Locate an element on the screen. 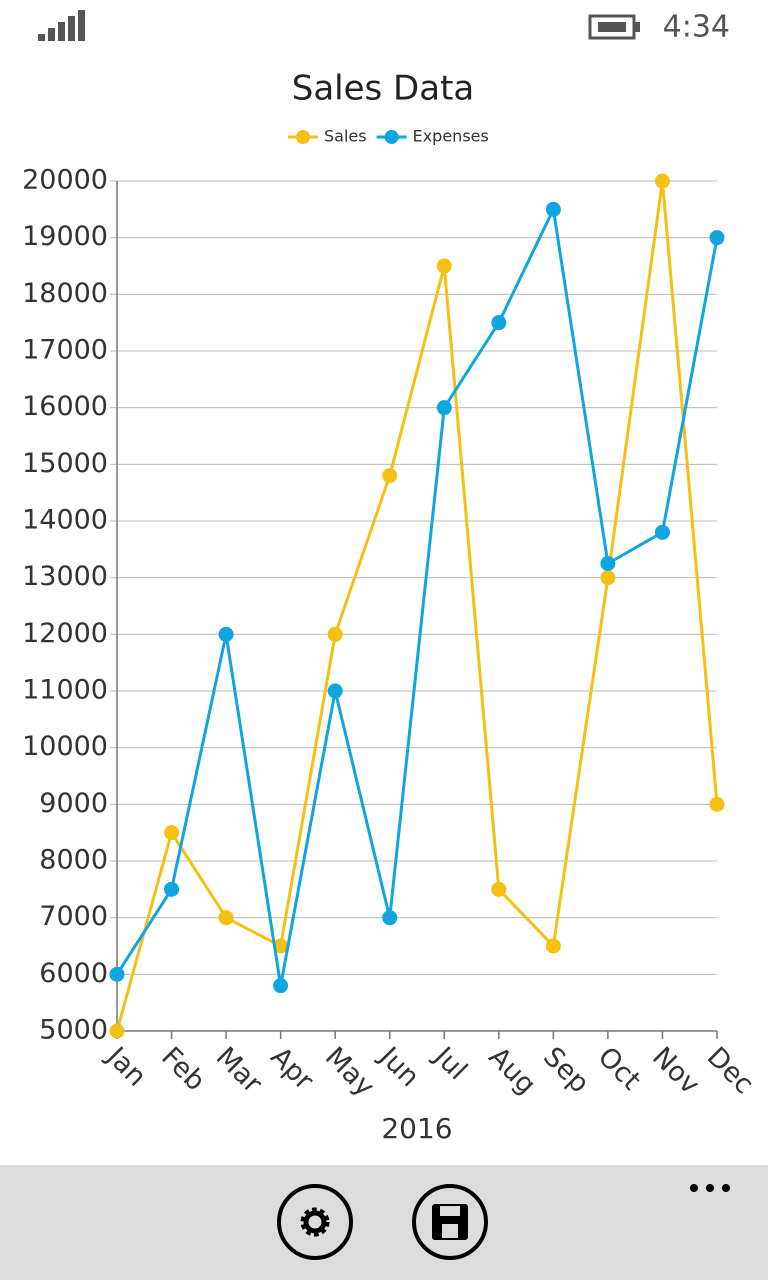  gear-icon is located at coordinates (315, 1222).